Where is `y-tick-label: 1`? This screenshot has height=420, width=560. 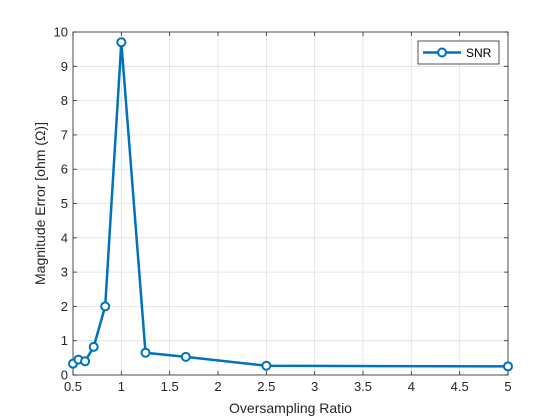 y-tick-label: 1 is located at coordinates (64, 340).